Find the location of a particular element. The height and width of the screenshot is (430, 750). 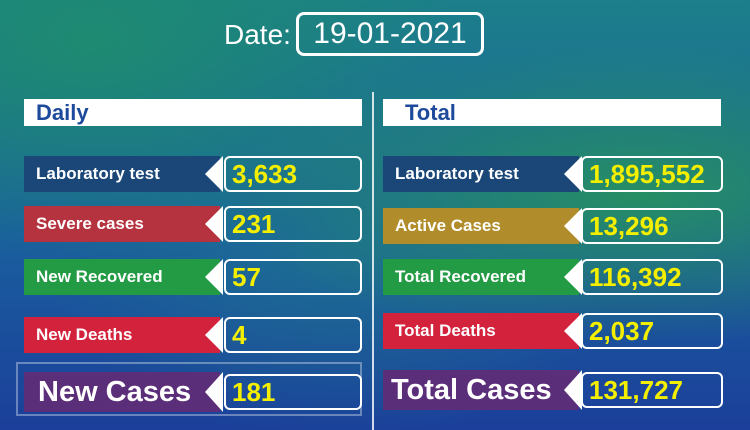

daily-recovered-value: 57 is located at coordinates (293, 277).